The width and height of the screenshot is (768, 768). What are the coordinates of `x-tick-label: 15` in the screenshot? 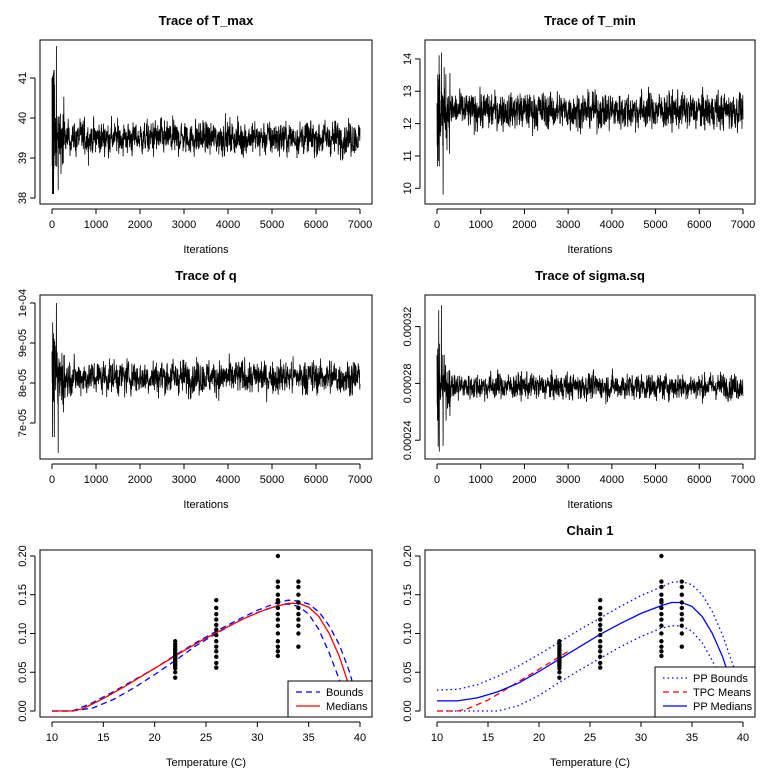 It's located at (103, 738).